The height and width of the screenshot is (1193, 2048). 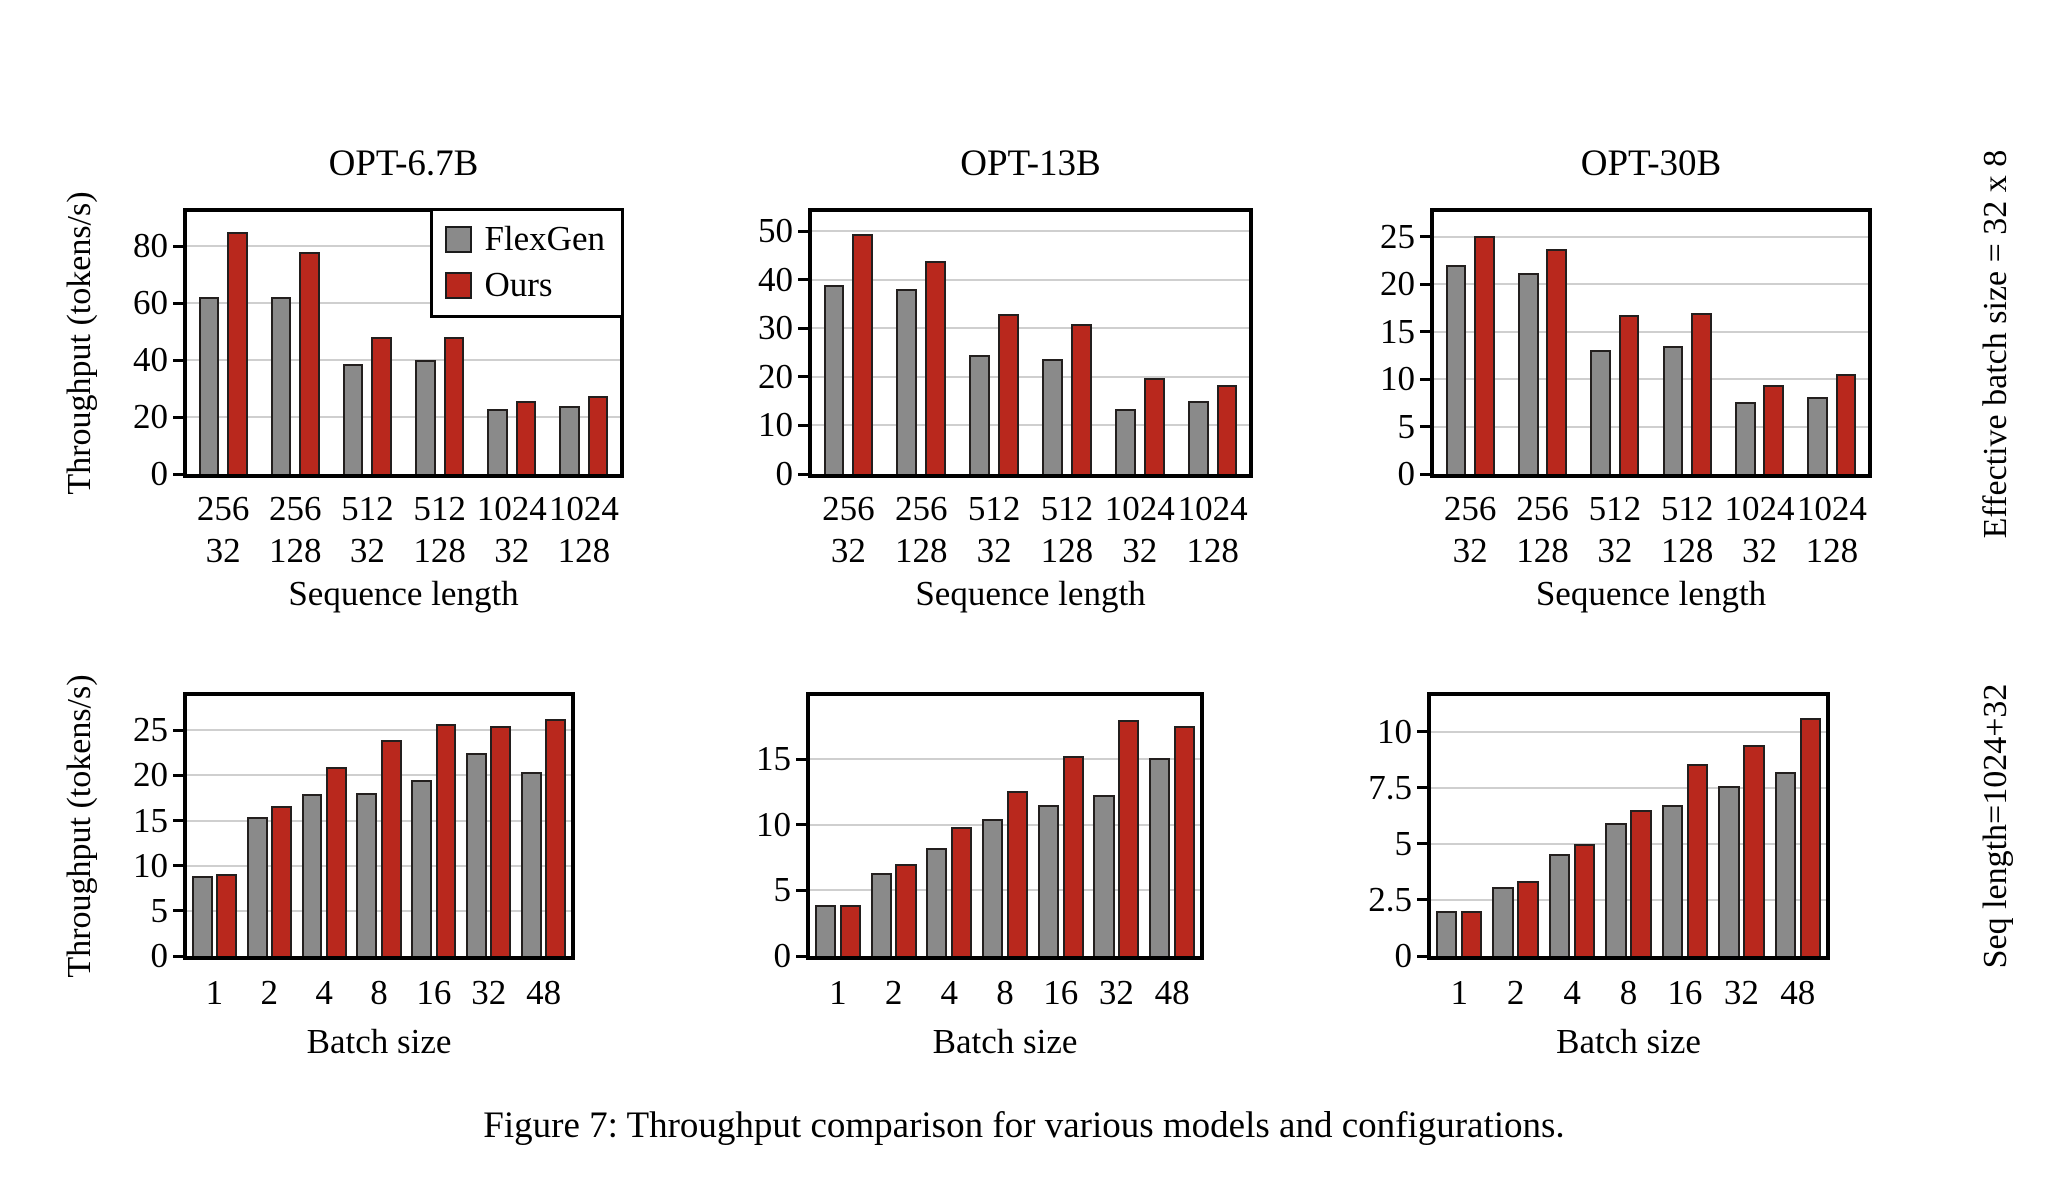 What do you see at coordinates (1172, 992) in the screenshot?
I see `x-tick-label: 48` at bounding box center [1172, 992].